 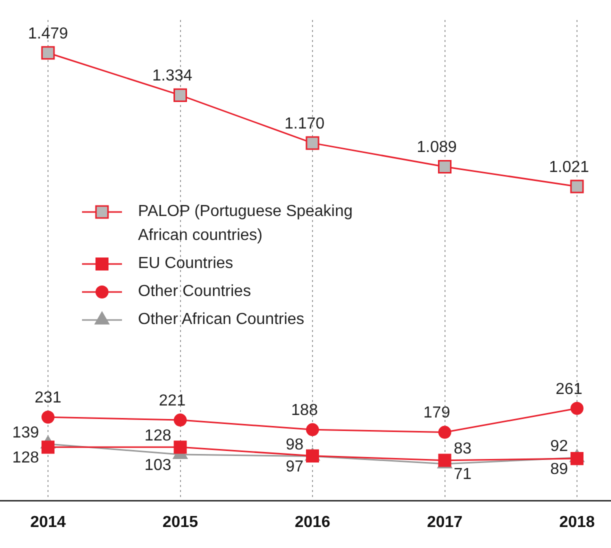 What do you see at coordinates (569, 389) in the screenshot?
I see `data-label: 261` at bounding box center [569, 389].